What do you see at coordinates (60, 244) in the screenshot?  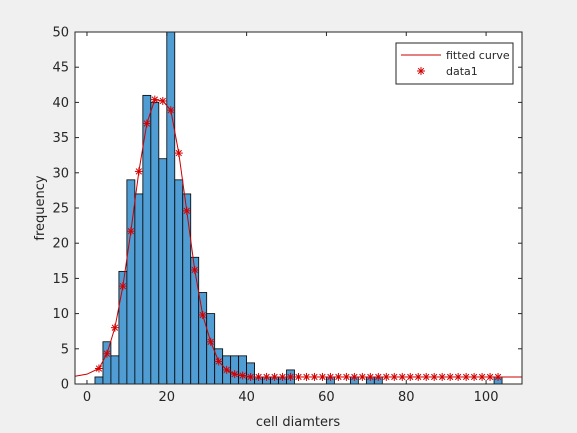 I see `y-tick-label: 20` at bounding box center [60, 244].